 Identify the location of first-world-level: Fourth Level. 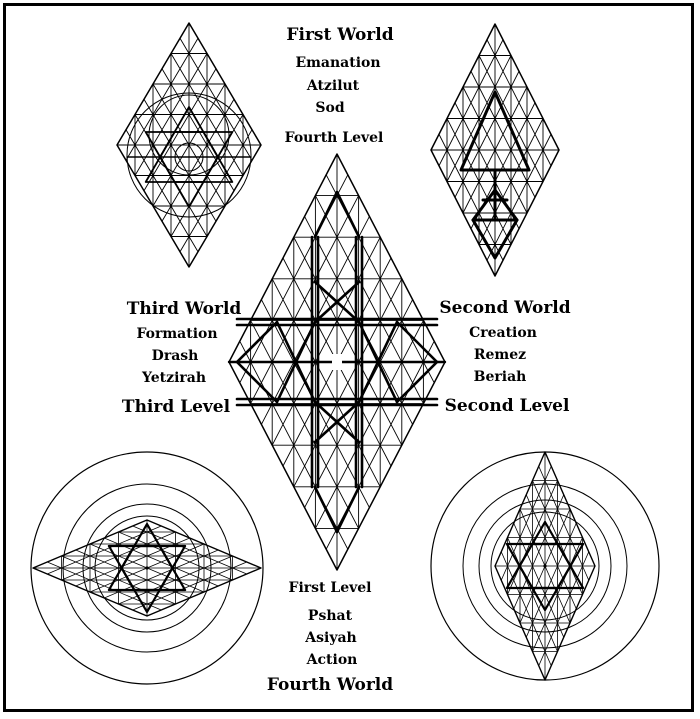
(334, 138).